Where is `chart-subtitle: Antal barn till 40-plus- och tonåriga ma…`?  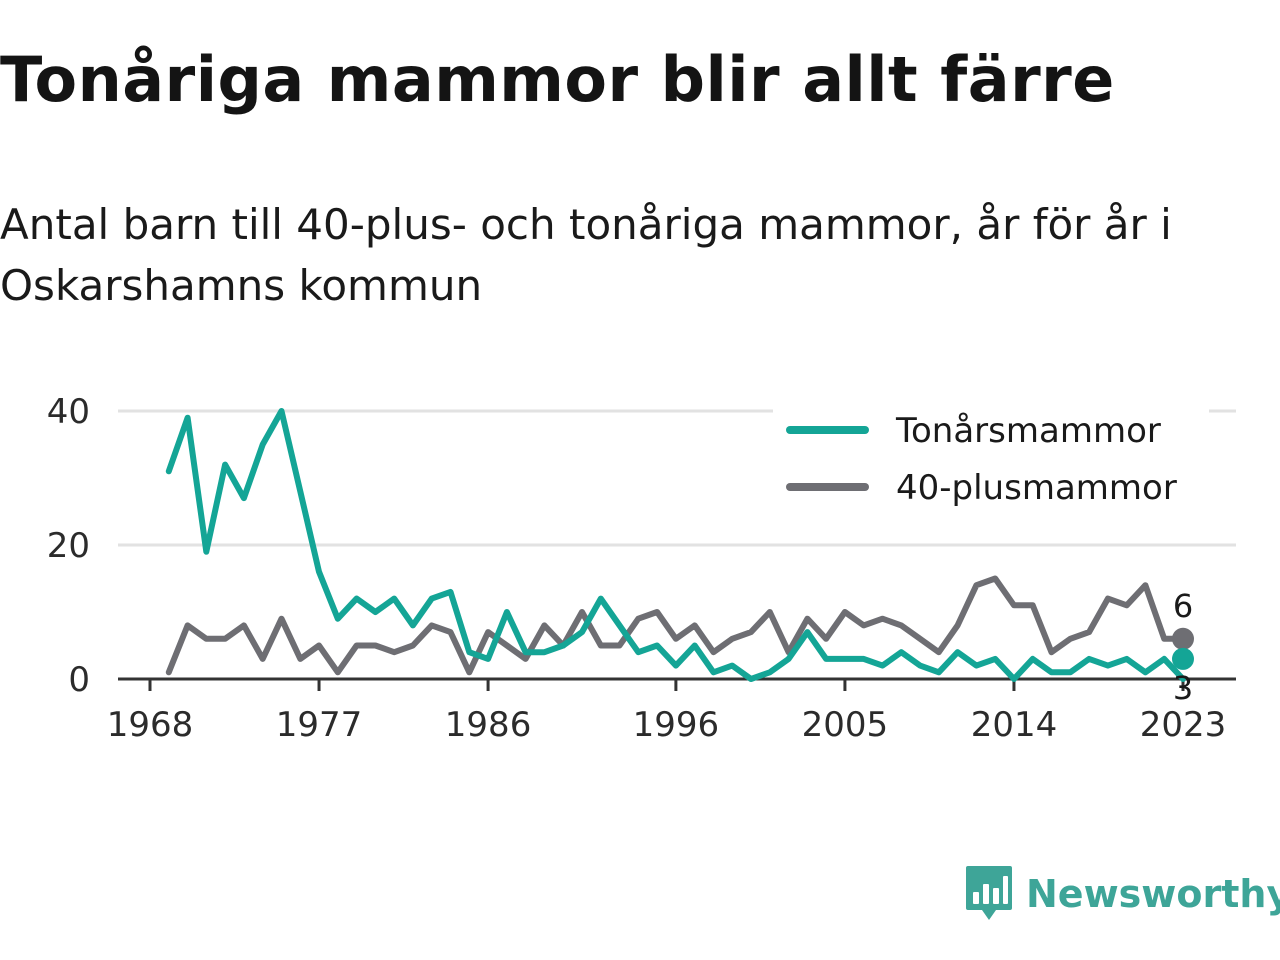
chart-subtitle: Antal barn till 40-plus- och tonåriga ma… is located at coordinates (586, 255).